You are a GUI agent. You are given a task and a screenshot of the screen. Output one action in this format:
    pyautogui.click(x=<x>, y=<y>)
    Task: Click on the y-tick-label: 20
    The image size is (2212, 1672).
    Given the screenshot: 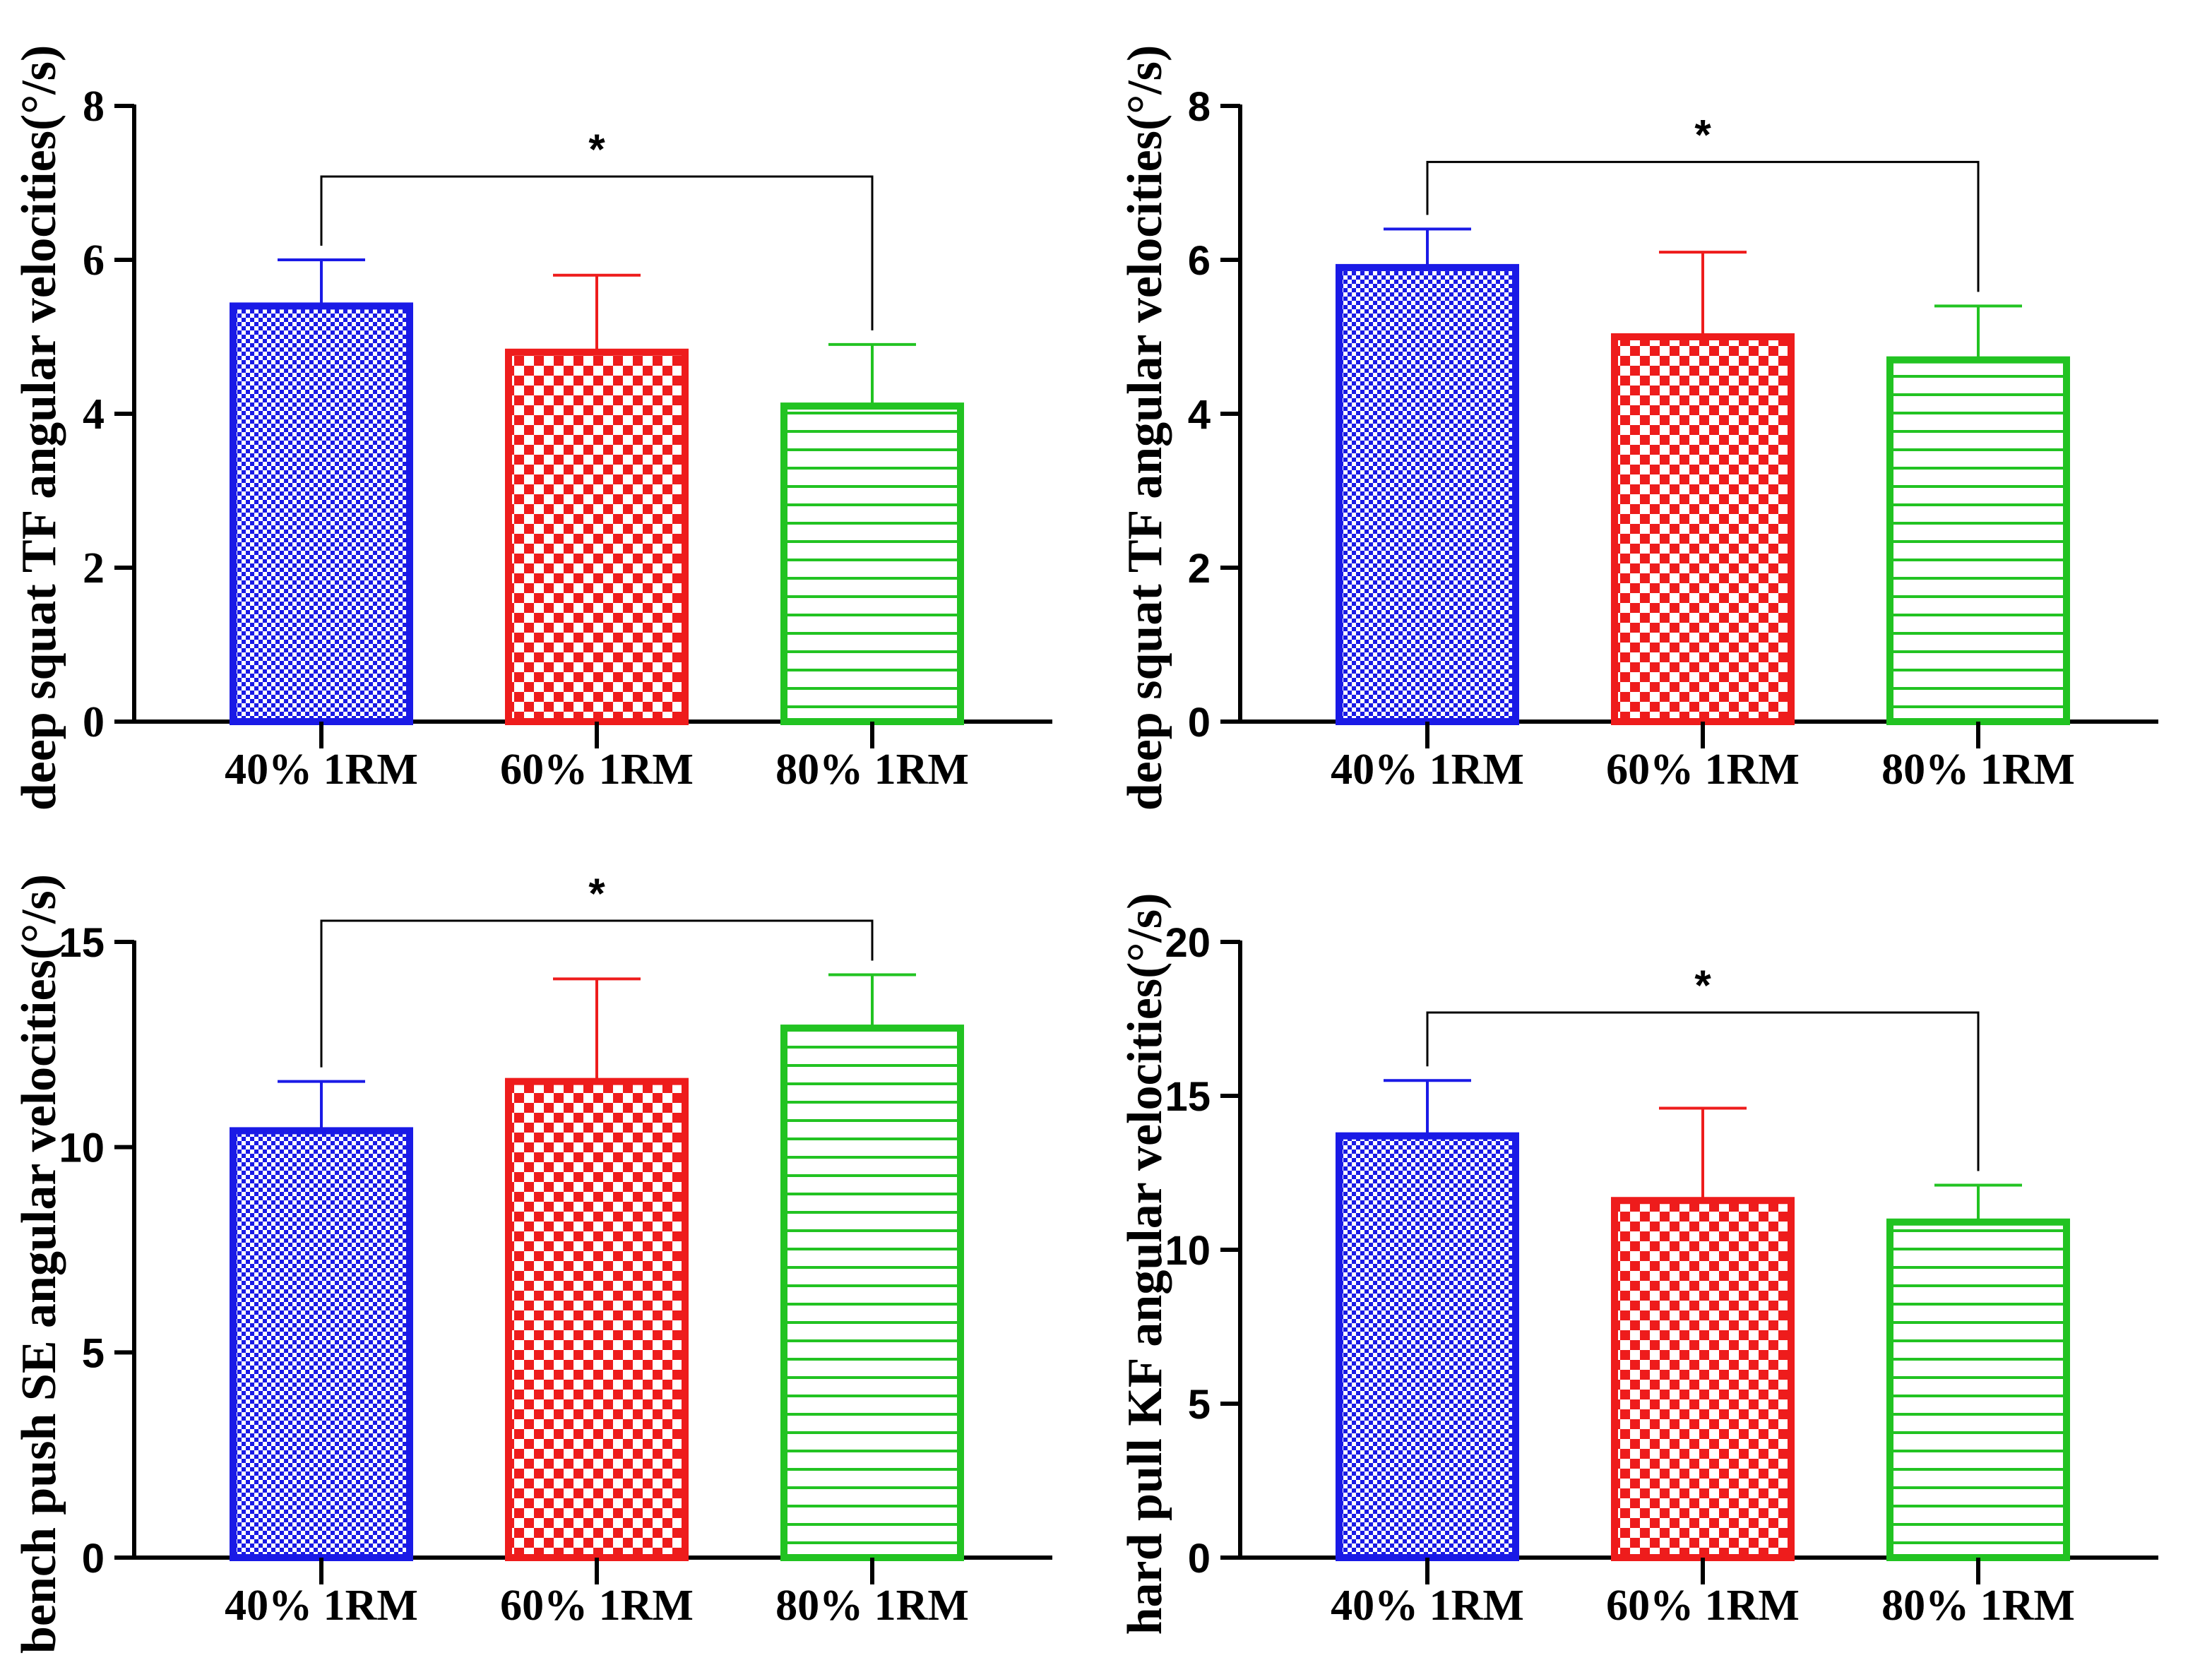 What is the action you would take?
    pyautogui.click(x=1188, y=943)
    